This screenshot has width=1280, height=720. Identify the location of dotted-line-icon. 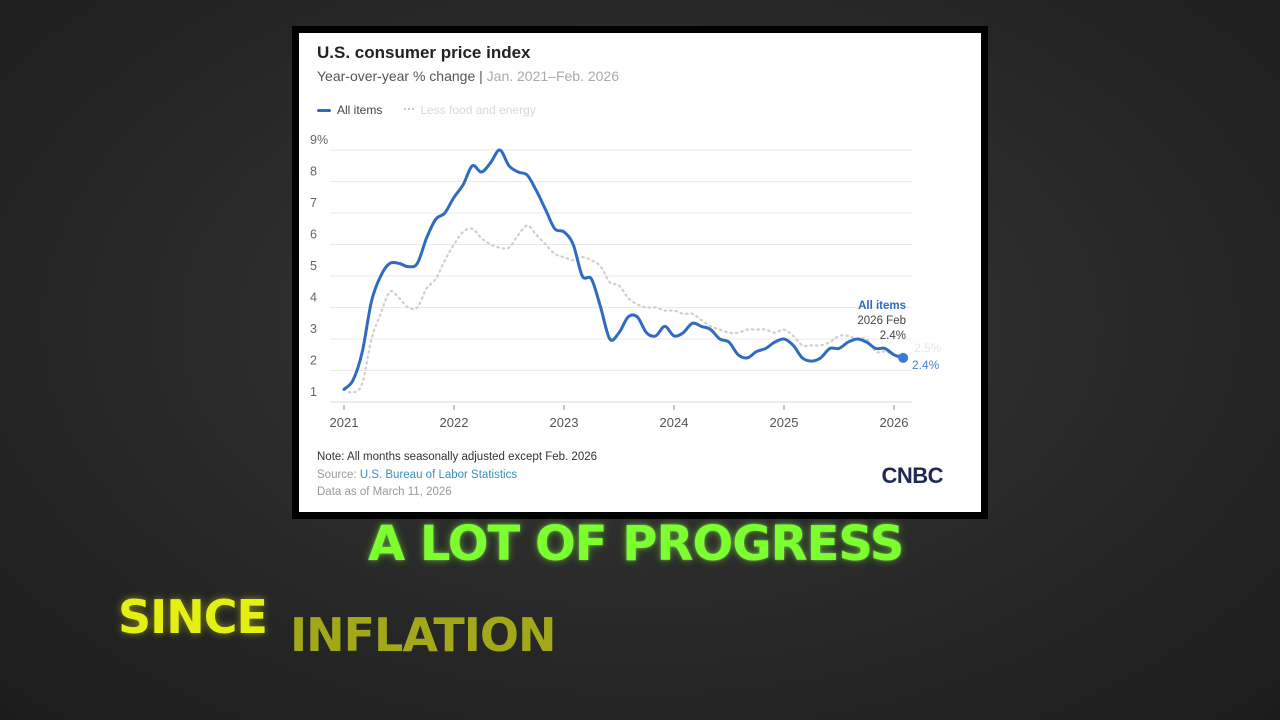
(409, 110).